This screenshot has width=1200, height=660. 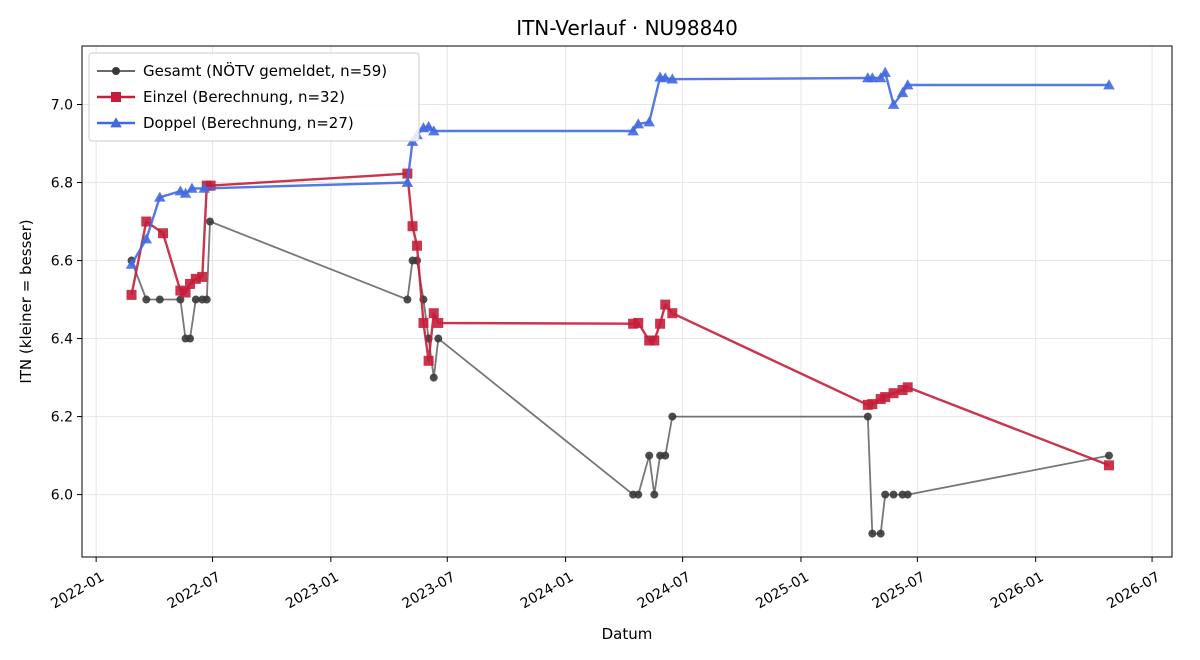 What do you see at coordinates (62, 418) in the screenshot?
I see `y-tick-label: 6.2` at bounding box center [62, 418].